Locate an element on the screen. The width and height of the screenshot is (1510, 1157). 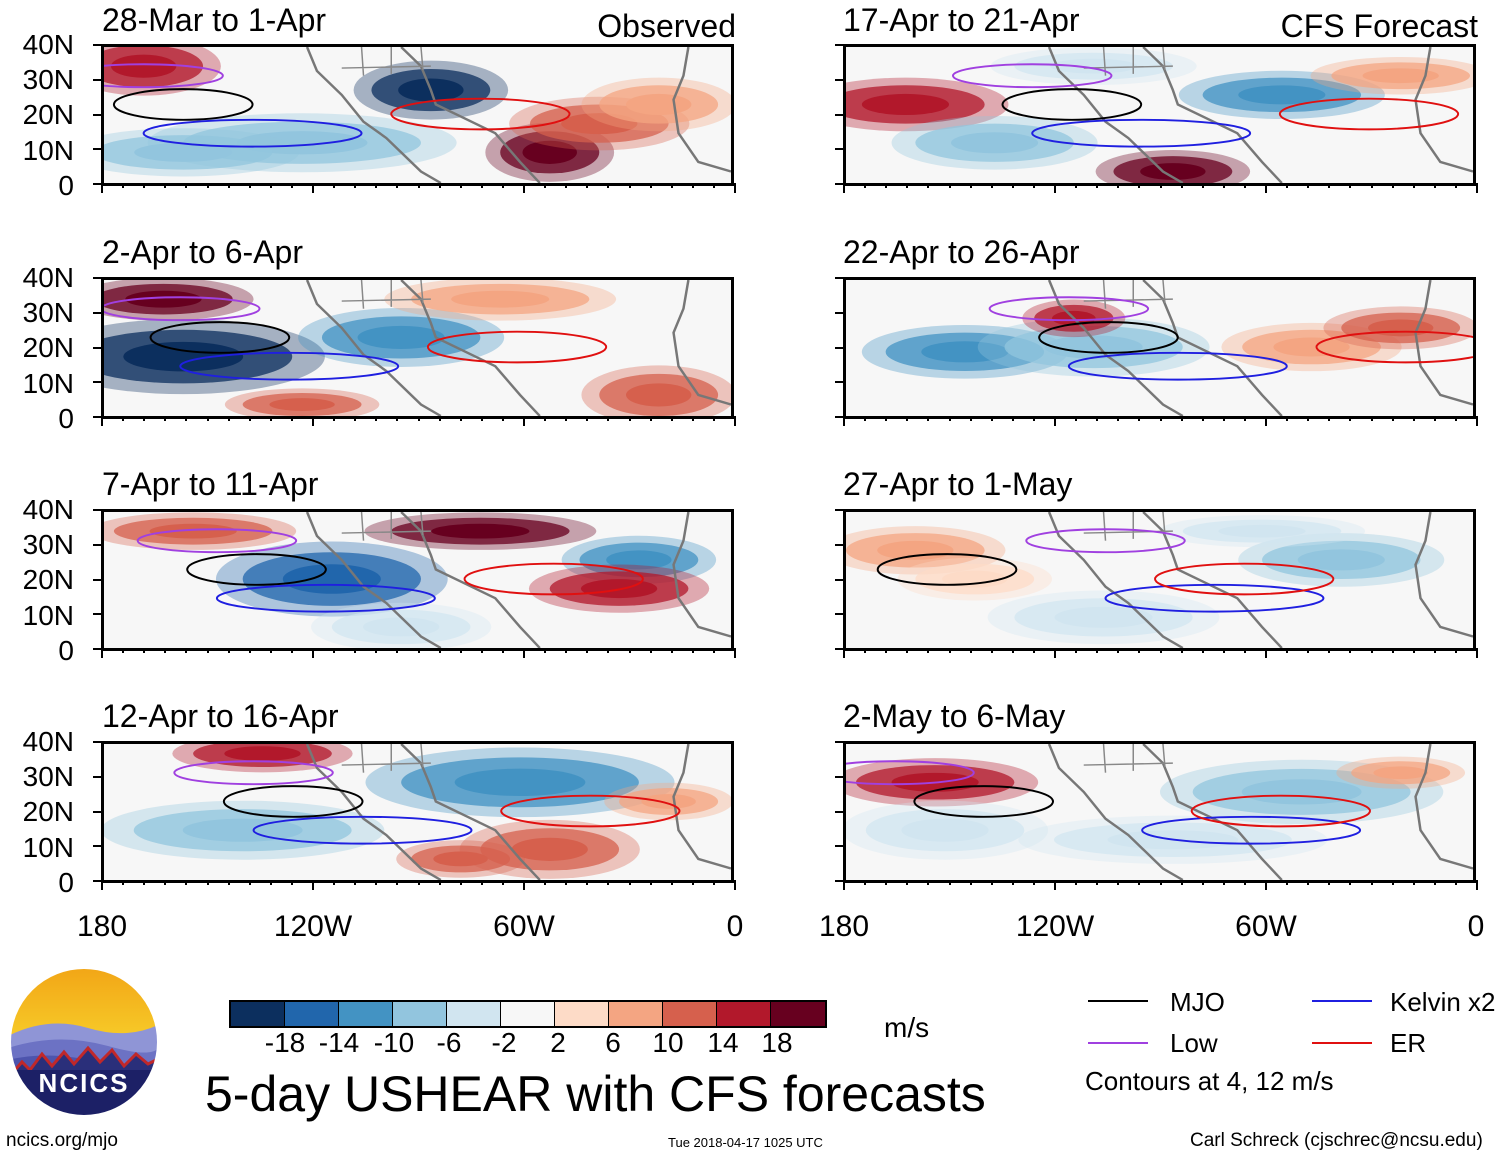
x-tick-label: 180 is located at coordinates (844, 926).